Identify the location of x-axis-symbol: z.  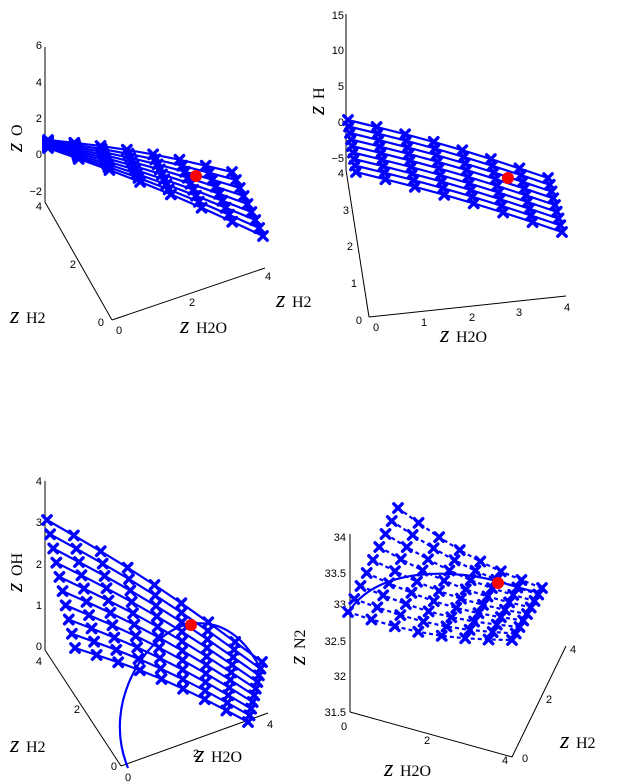
(388, 769).